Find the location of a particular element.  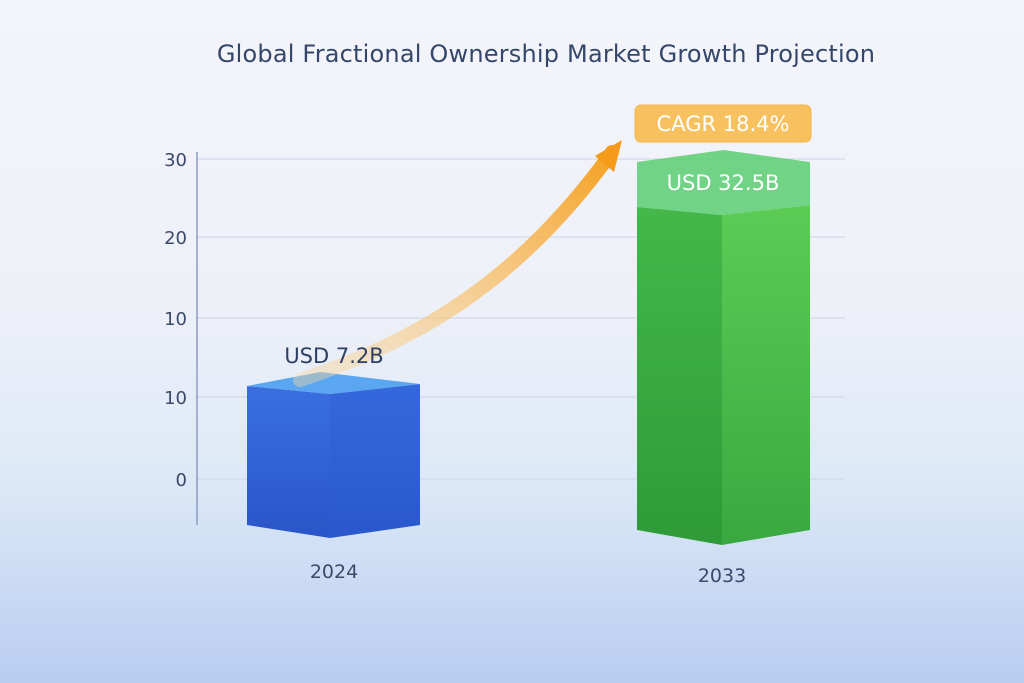

bar-top-band is located at coordinates (723, 182).